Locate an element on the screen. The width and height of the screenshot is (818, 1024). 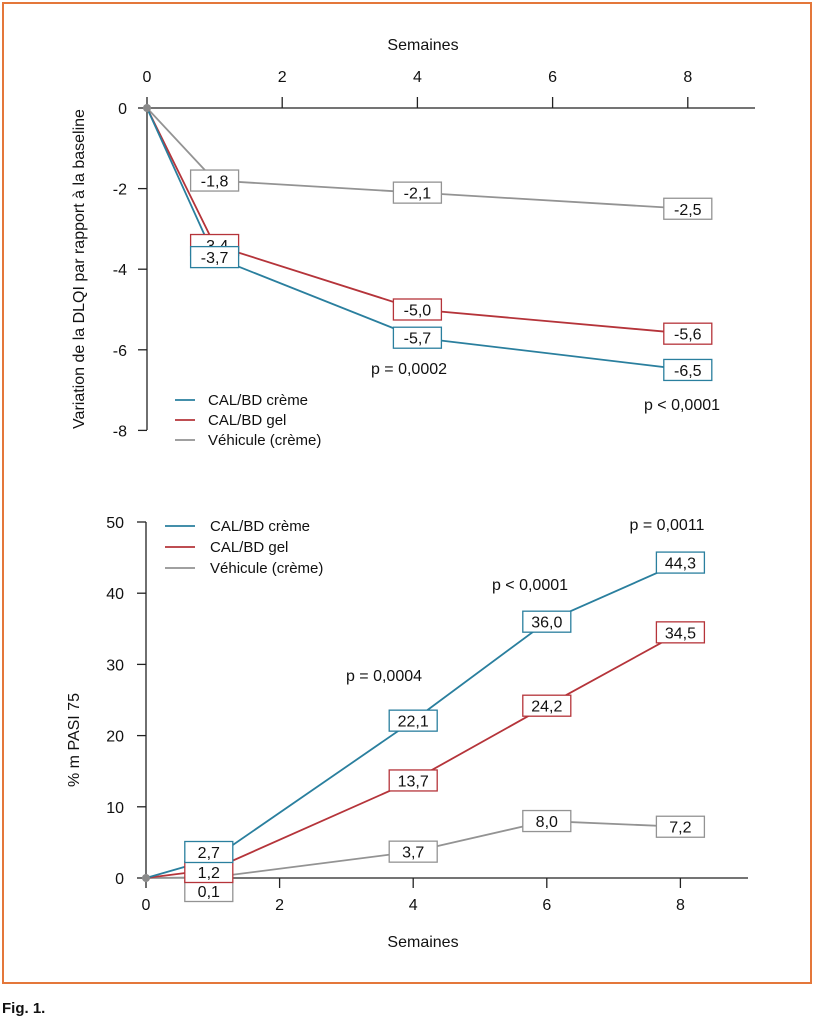
pasi-data-label: 13,7 is located at coordinates (413, 781).